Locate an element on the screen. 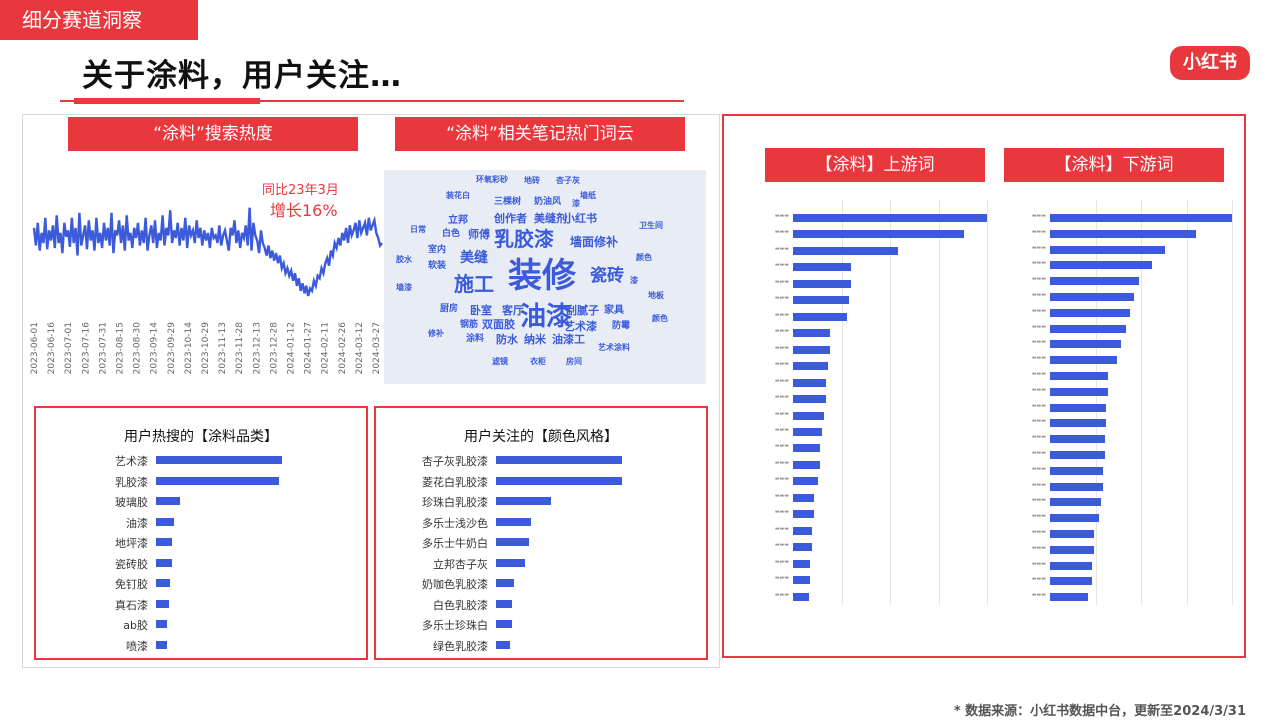 The height and width of the screenshot is (720, 1280). word-cloud-word: 墙面修补 is located at coordinates (594, 242).